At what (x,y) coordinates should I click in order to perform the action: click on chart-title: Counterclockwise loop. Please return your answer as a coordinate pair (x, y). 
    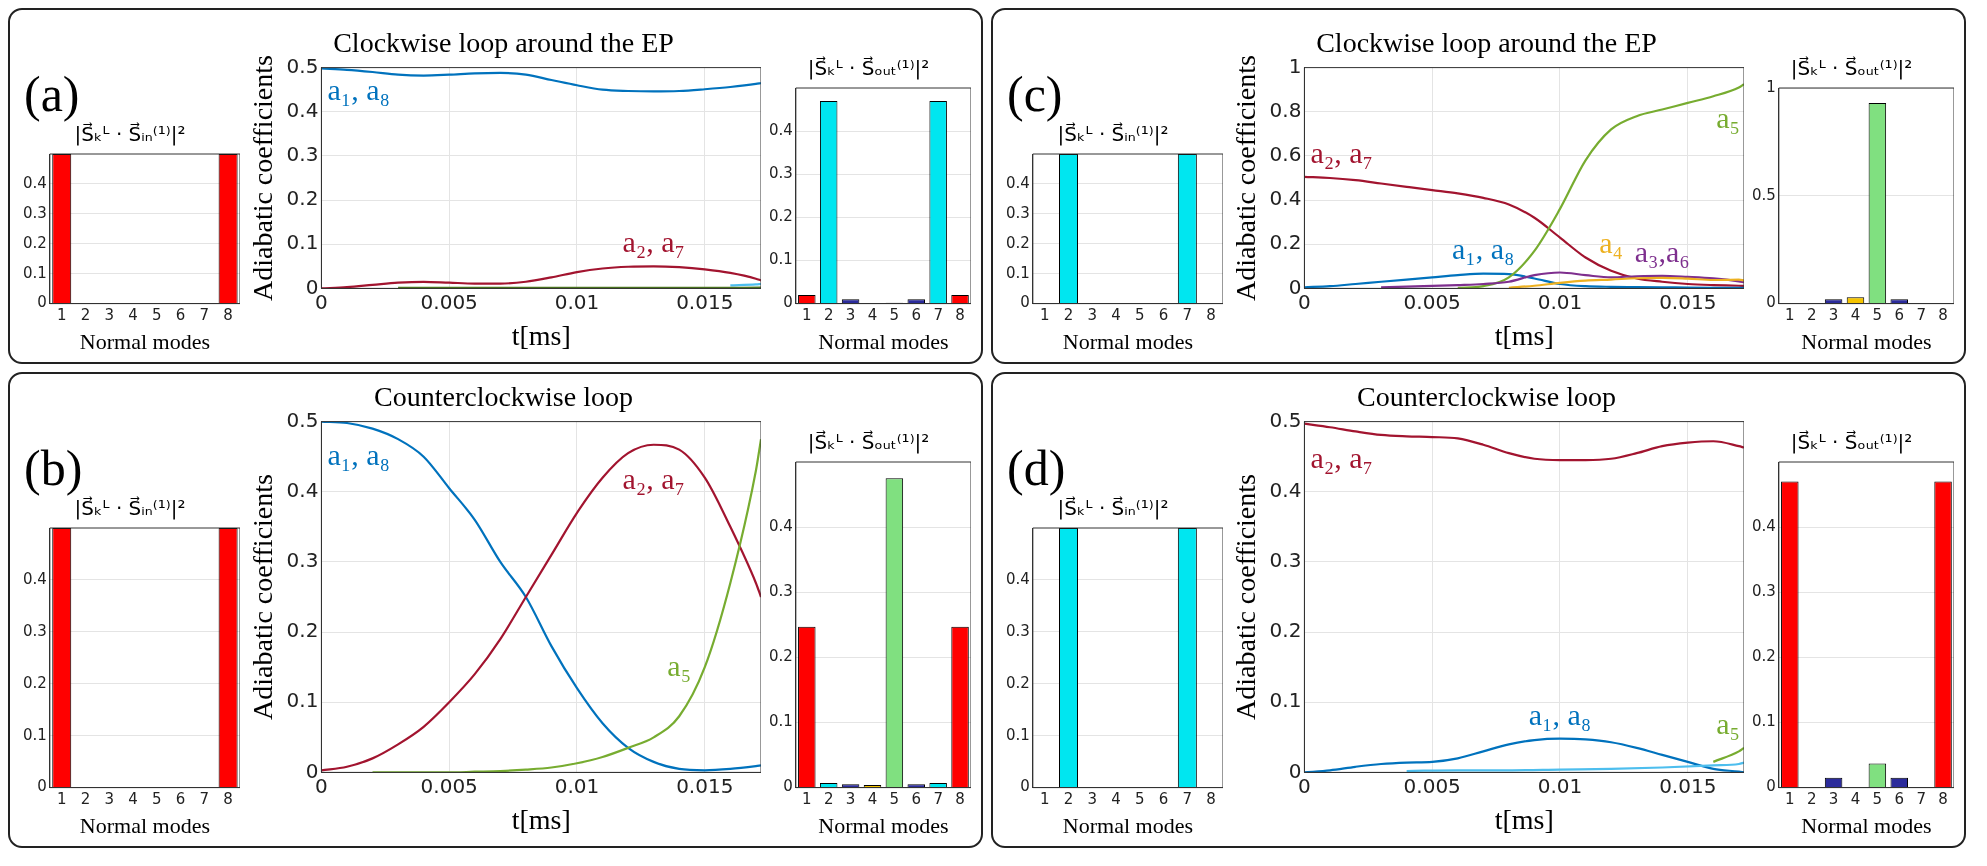
    Looking at the image, I should click on (1486, 397).